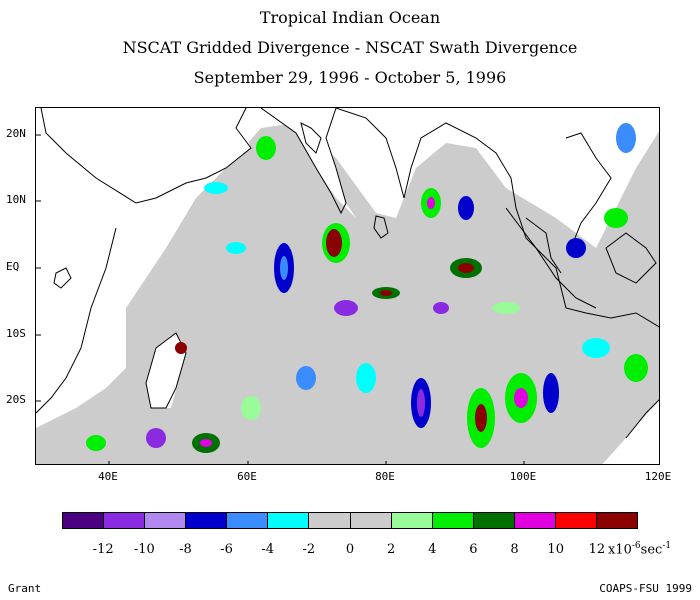 The image size is (700, 600). What do you see at coordinates (309, 549) in the screenshot?
I see `colorbar-label-5: -2` at bounding box center [309, 549].